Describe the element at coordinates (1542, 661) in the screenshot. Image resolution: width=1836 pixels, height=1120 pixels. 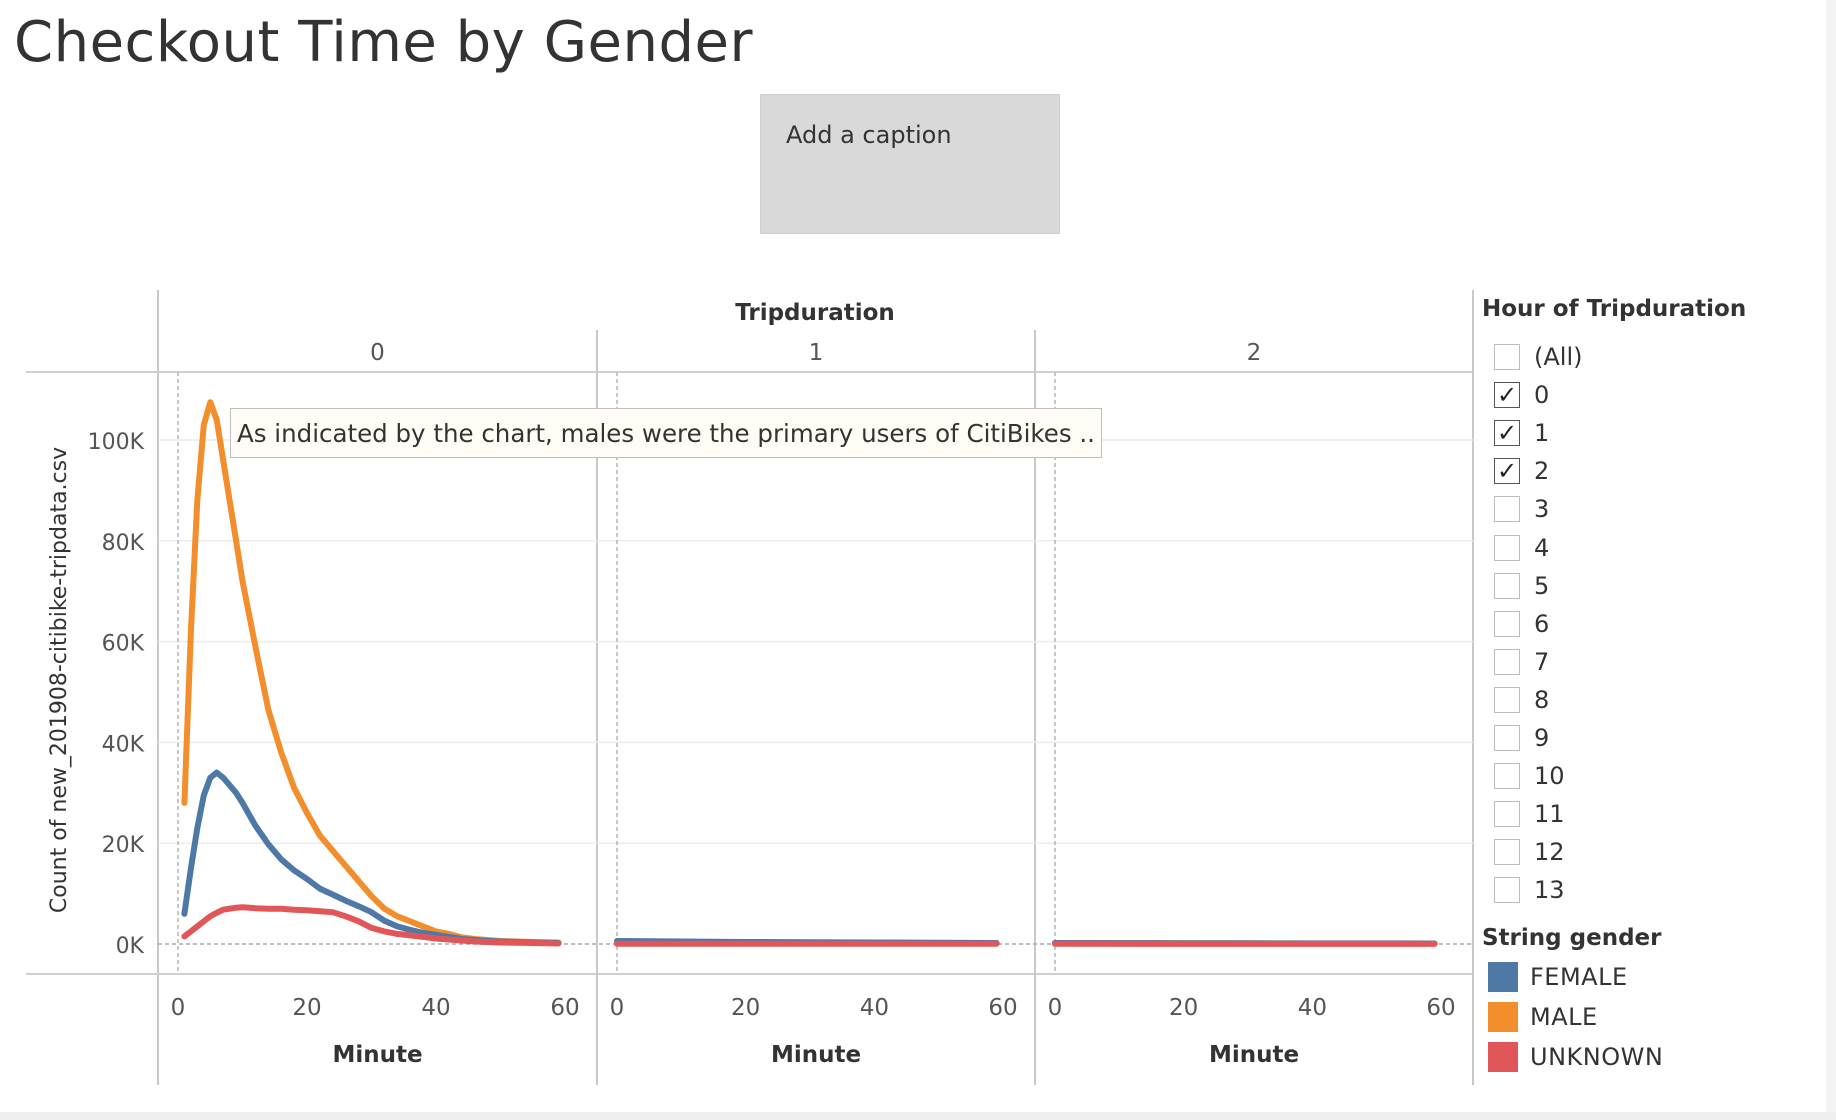
I see `filter-item-label: 7` at that location.